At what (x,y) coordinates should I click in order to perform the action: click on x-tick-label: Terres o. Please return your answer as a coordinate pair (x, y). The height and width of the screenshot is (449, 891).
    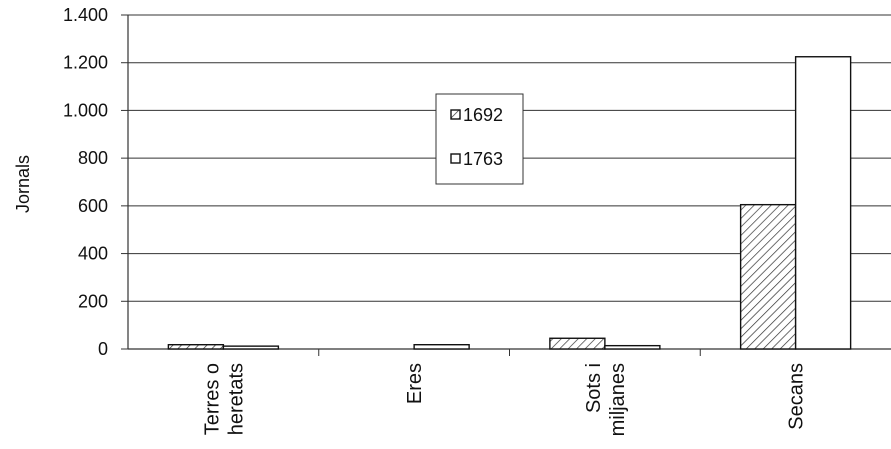
    Looking at the image, I should click on (212, 399).